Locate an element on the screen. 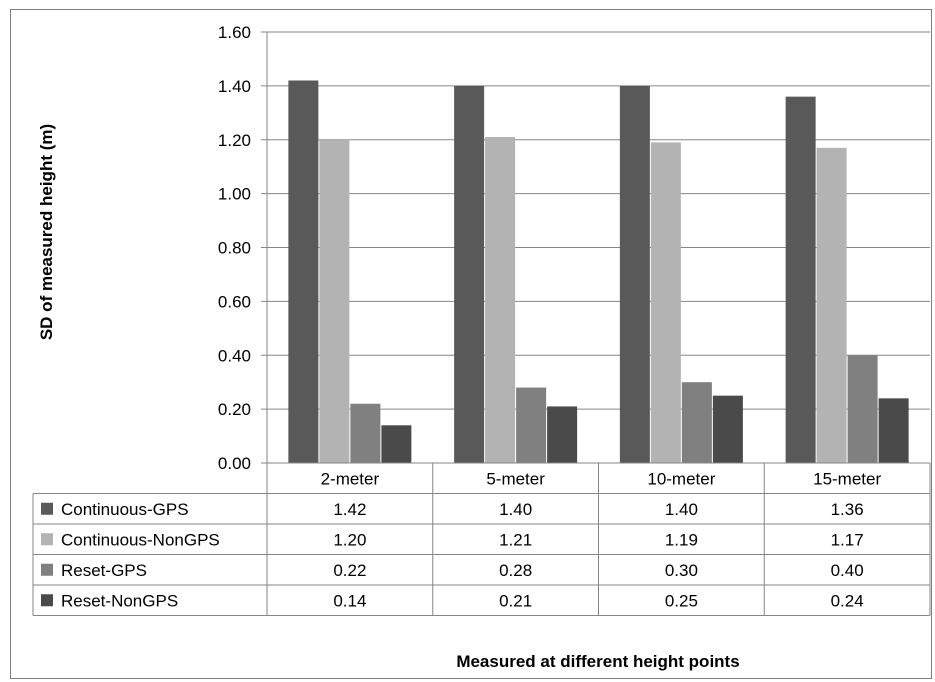 This screenshot has width=935, height=682. legend-label: Continuous-NonGPS is located at coordinates (140, 539).